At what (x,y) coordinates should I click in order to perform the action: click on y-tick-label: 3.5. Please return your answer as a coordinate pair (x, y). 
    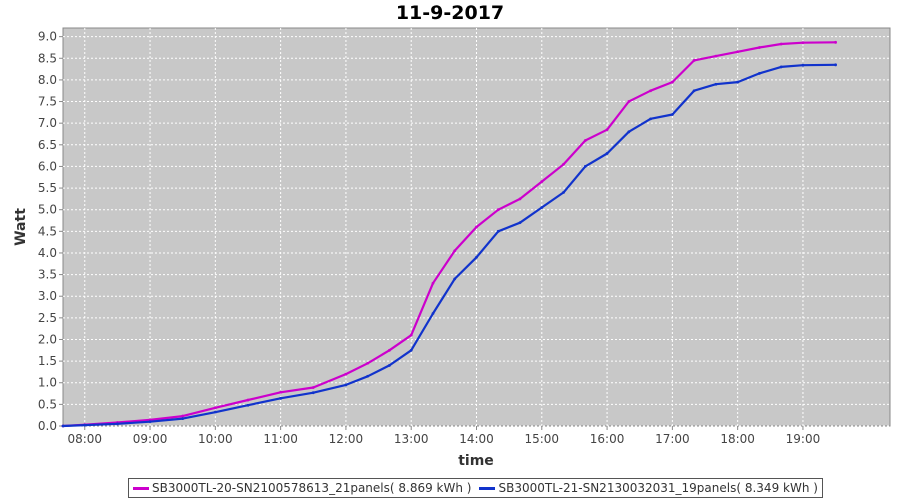
    Looking at the image, I should click on (47, 275).